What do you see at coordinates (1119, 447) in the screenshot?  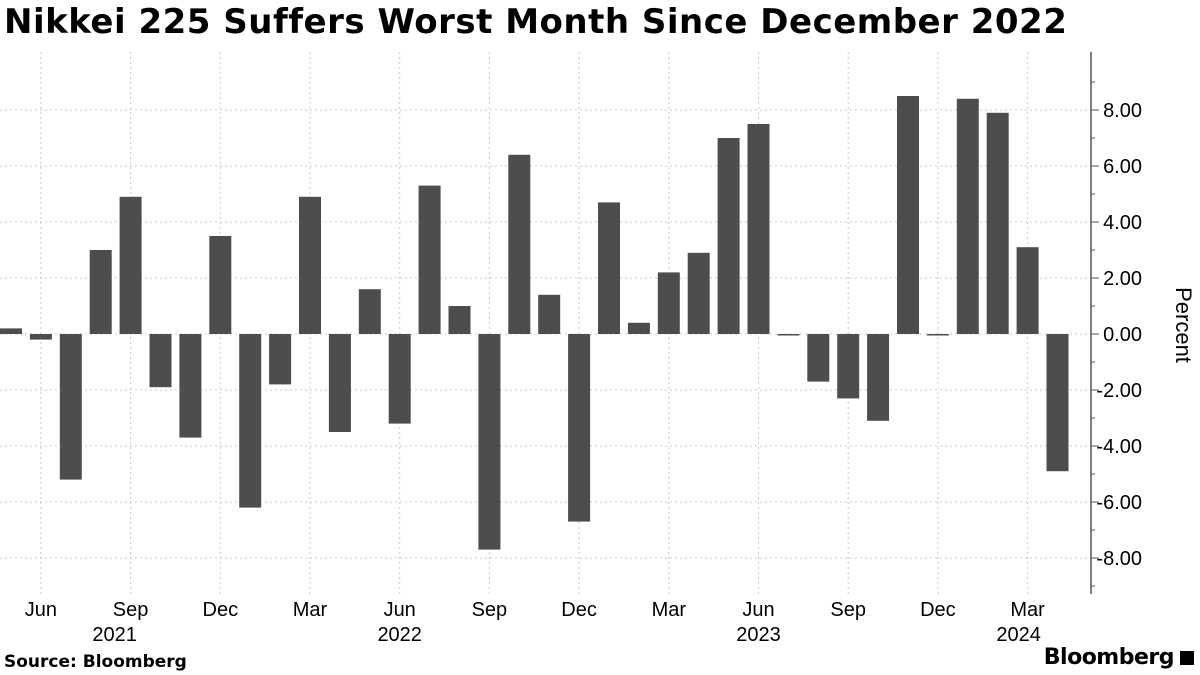 I see `y-tick-label: -4.00` at bounding box center [1119, 447].